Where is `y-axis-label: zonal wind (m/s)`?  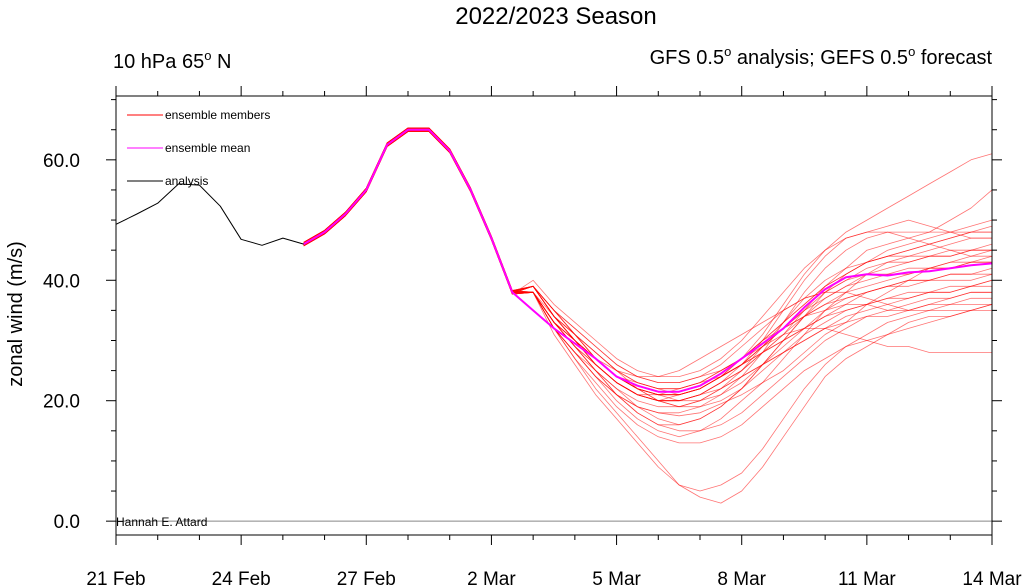
y-axis-label: zonal wind (m/s) is located at coordinates (16, 314).